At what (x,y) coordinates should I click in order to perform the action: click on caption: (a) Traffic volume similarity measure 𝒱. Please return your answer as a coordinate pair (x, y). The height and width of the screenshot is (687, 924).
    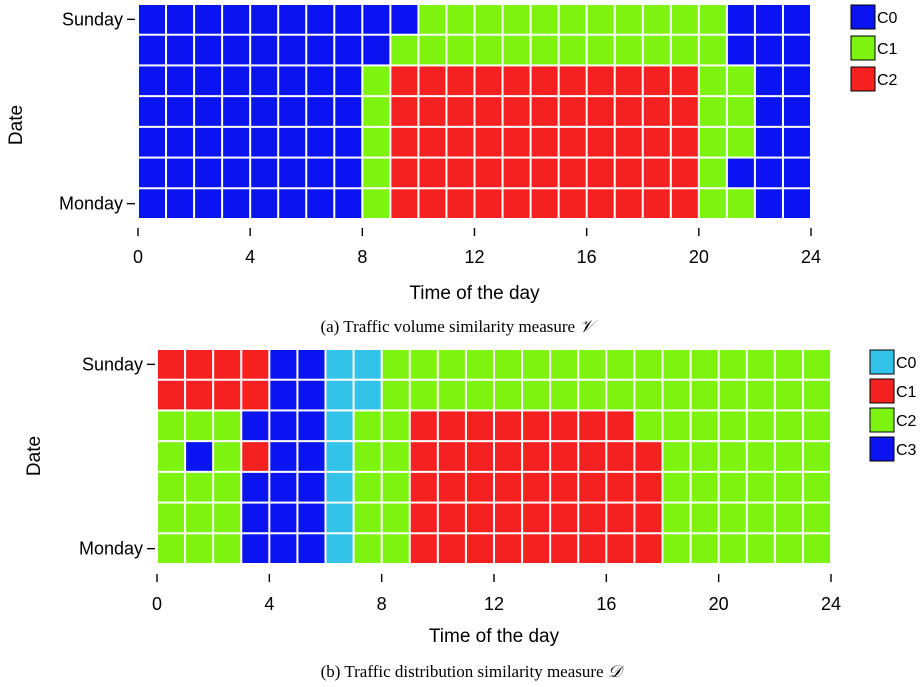
    Looking at the image, I should click on (459, 326).